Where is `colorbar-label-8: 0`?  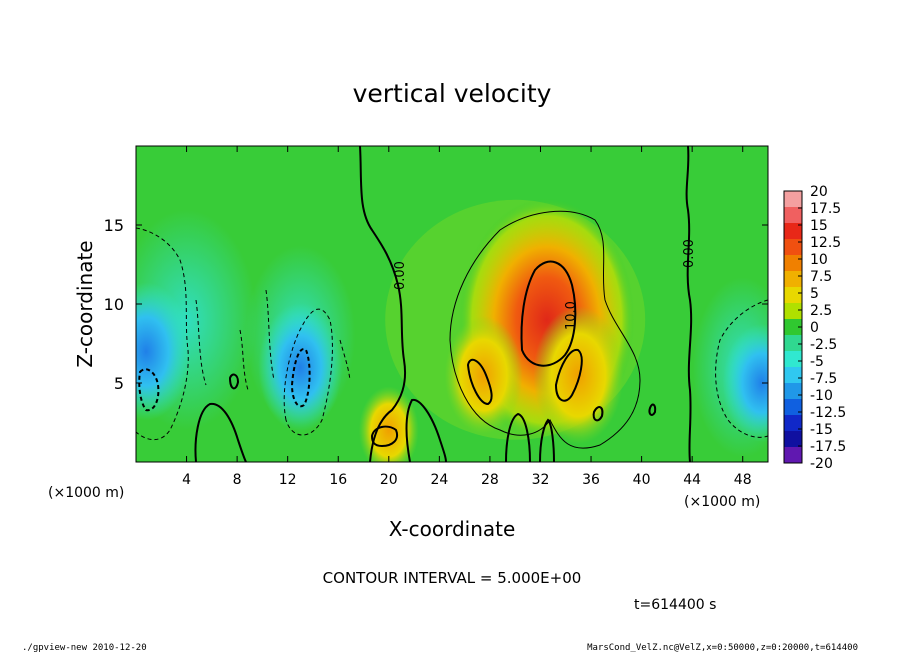 colorbar-label-8: 0 is located at coordinates (814, 328).